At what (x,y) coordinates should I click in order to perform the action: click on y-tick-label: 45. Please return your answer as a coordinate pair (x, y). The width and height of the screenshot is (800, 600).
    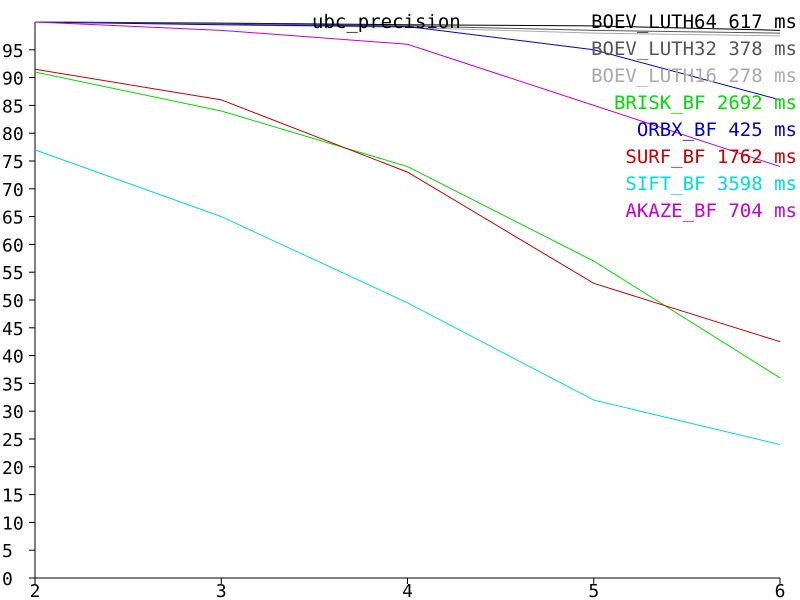
    Looking at the image, I should click on (13, 329).